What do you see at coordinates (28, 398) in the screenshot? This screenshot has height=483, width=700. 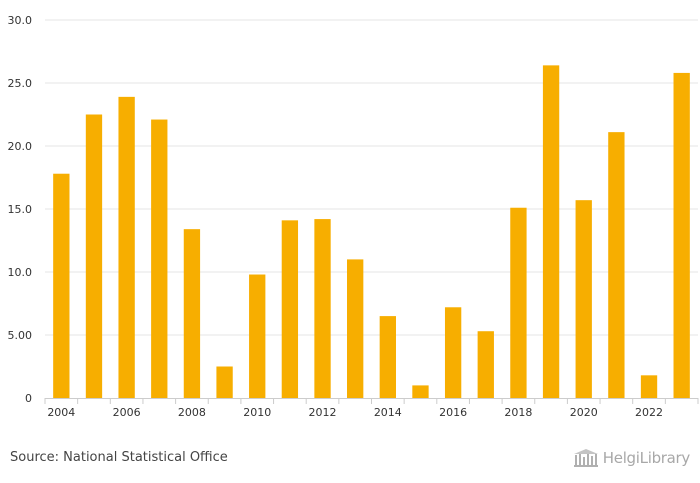 I see `y-tick-label: 0` at bounding box center [28, 398].